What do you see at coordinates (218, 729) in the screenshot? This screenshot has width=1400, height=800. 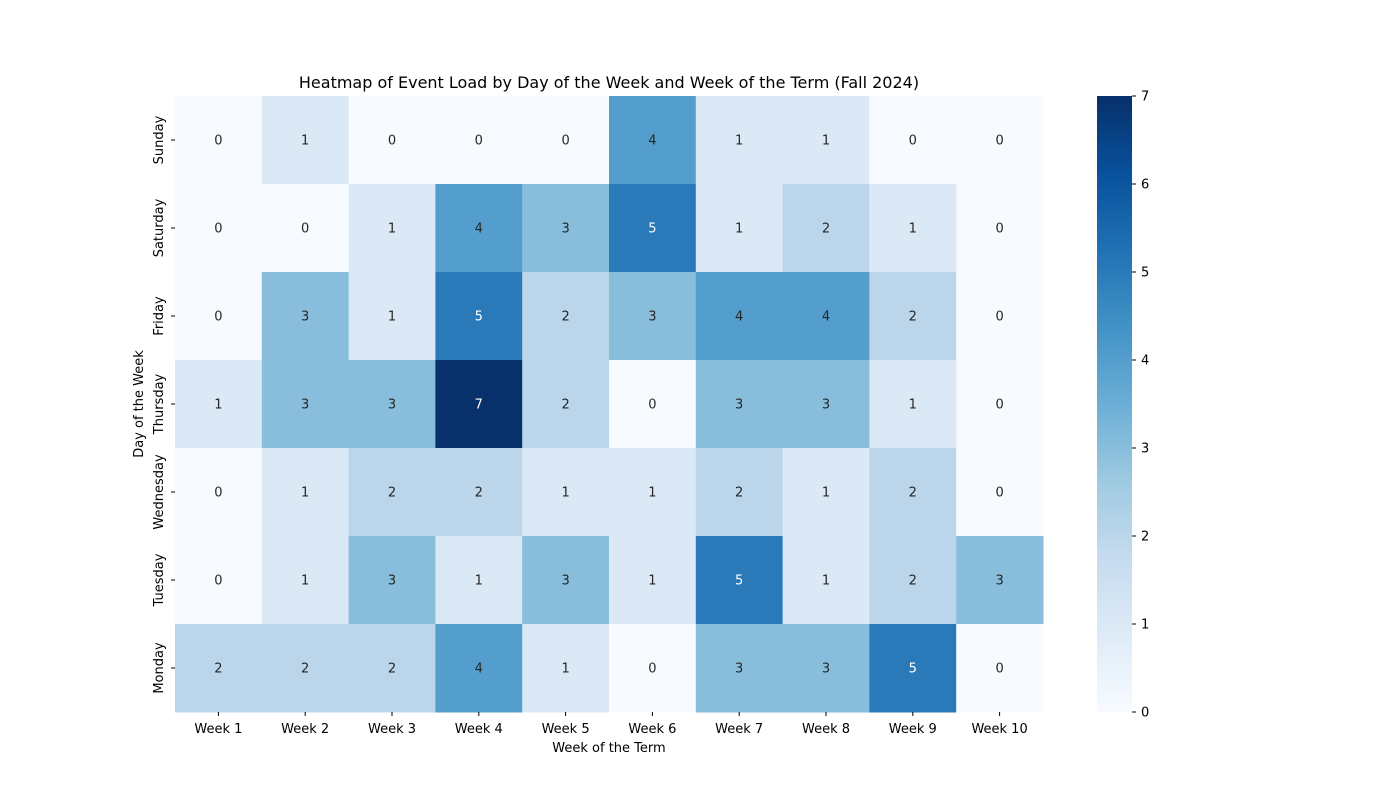 I see `x-tick-label: Week 1` at bounding box center [218, 729].